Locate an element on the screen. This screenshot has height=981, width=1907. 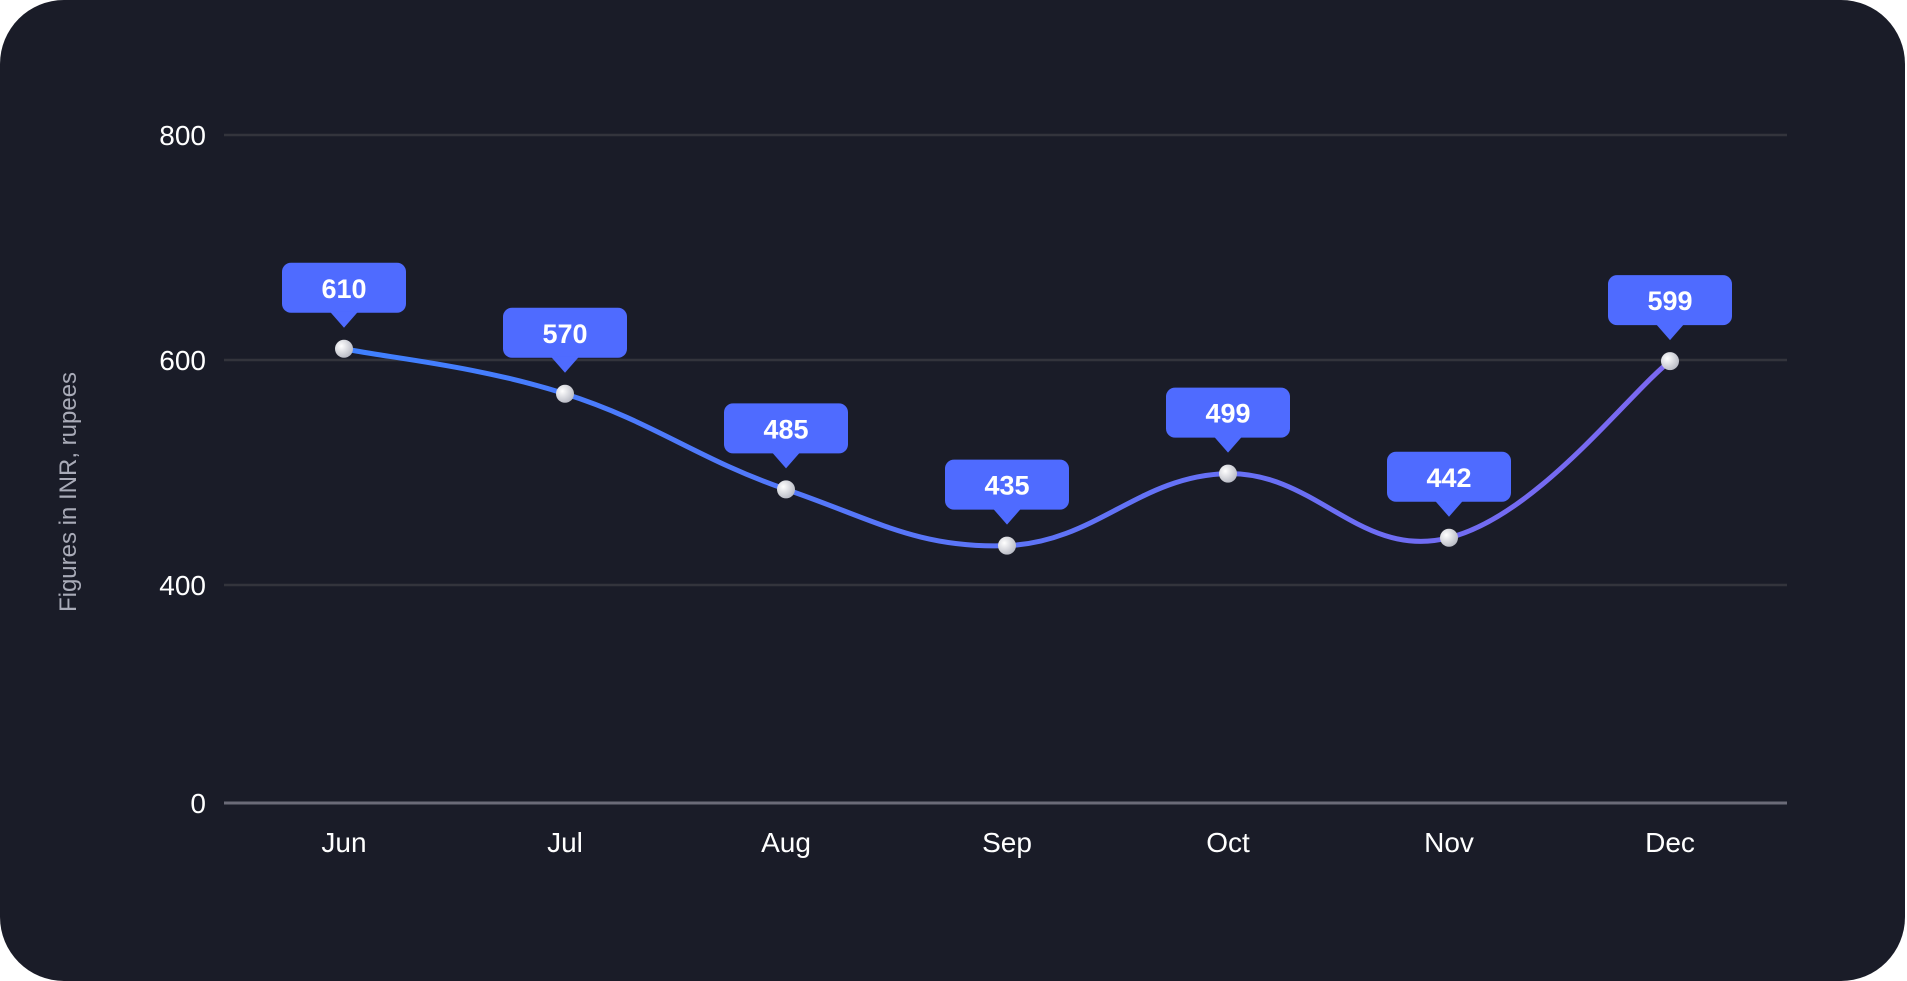
x-tick-label: Dec is located at coordinates (1670, 842).